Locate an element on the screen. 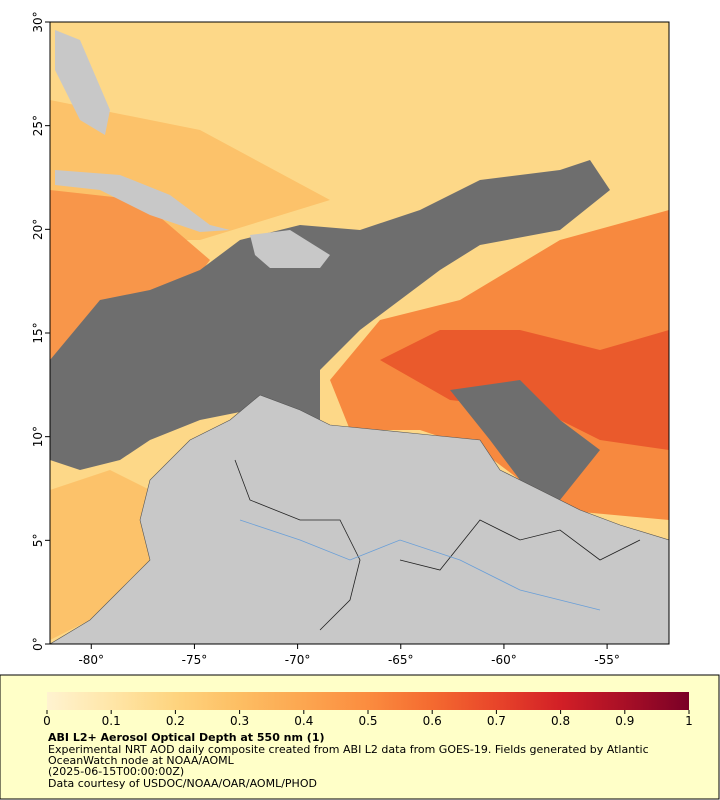  x-tick-label: -60° is located at coordinates (504, 660).